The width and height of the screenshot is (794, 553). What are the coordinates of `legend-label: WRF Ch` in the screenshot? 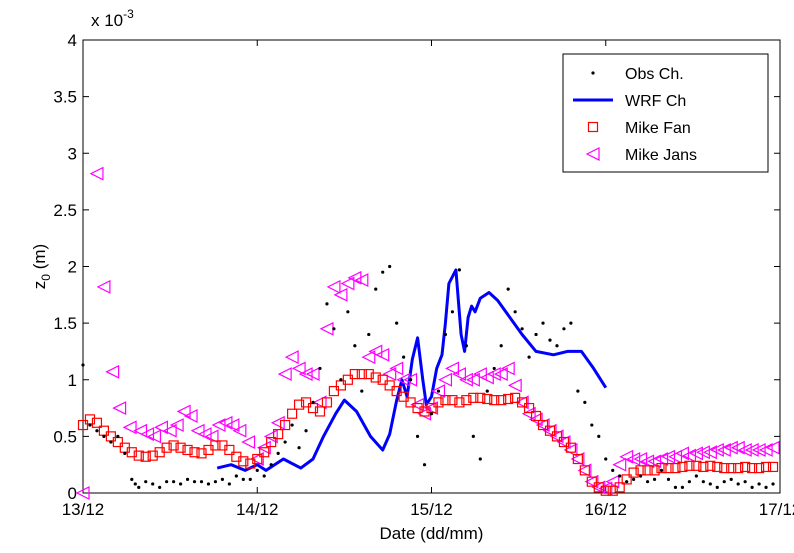 It's located at (655, 101).